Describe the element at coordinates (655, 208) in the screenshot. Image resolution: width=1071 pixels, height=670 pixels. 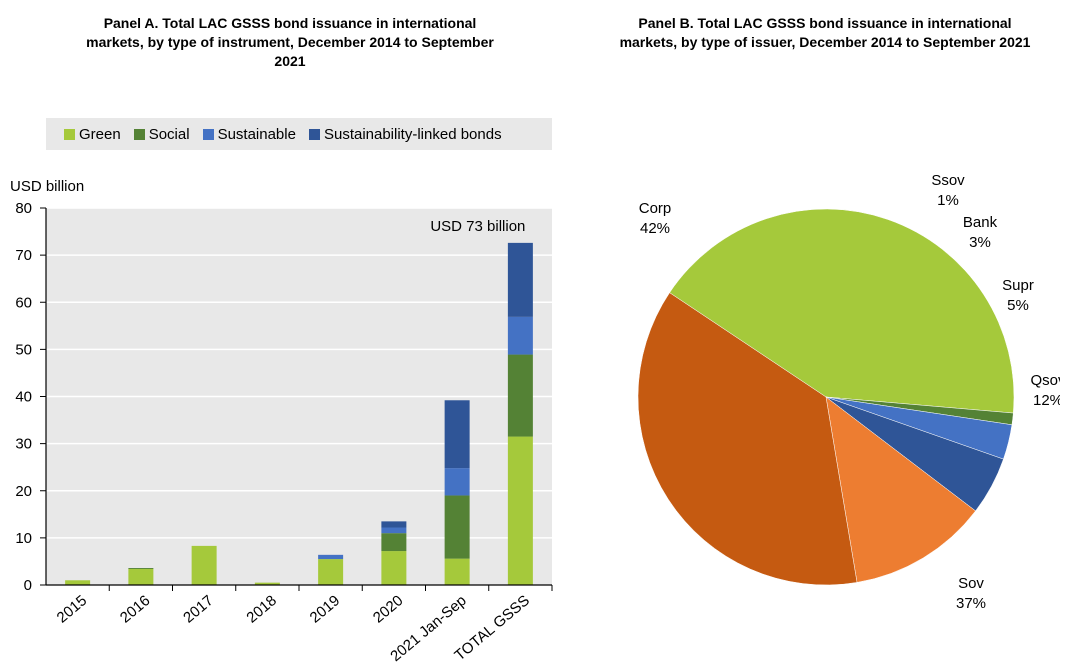
I see `pie-label-name: Corp` at that location.